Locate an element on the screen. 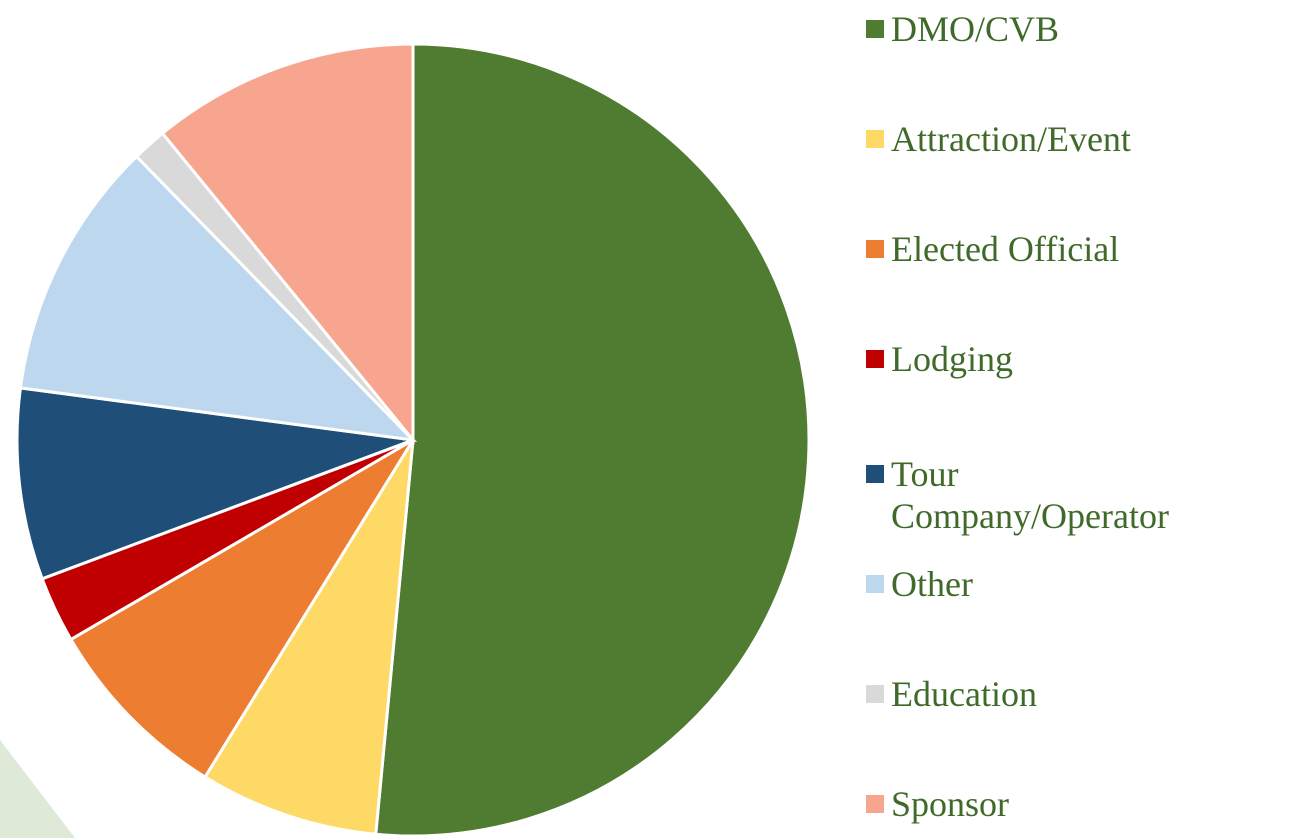 This screenshot has height=838, width=1290. legend-label: Other is located at coordinates (932, 584).